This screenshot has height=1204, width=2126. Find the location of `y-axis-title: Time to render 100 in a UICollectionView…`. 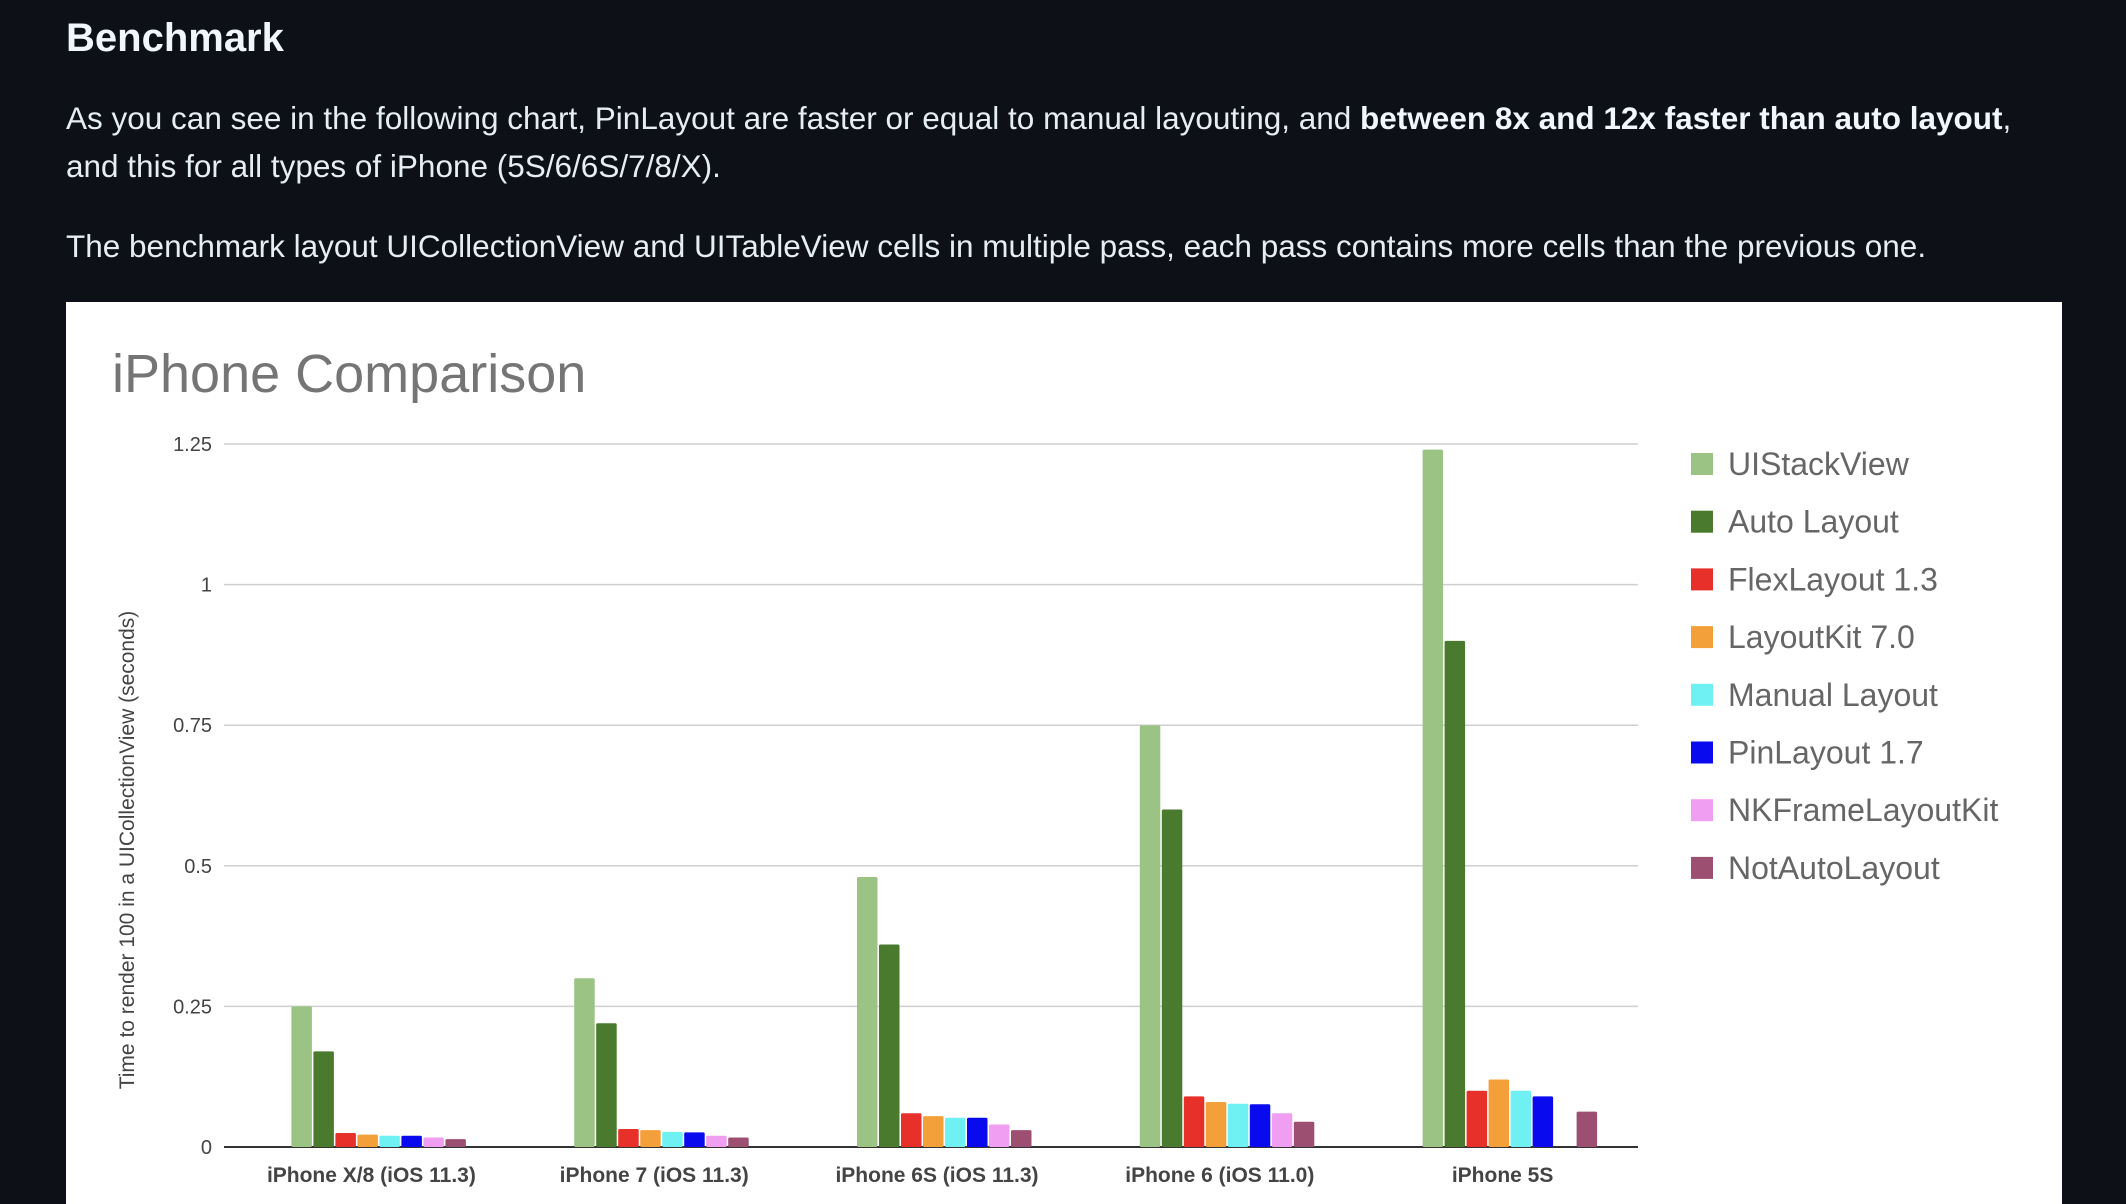

y-axis-title: Time to render 100 in a UICollectionView… is located at coordinates (127, 850).